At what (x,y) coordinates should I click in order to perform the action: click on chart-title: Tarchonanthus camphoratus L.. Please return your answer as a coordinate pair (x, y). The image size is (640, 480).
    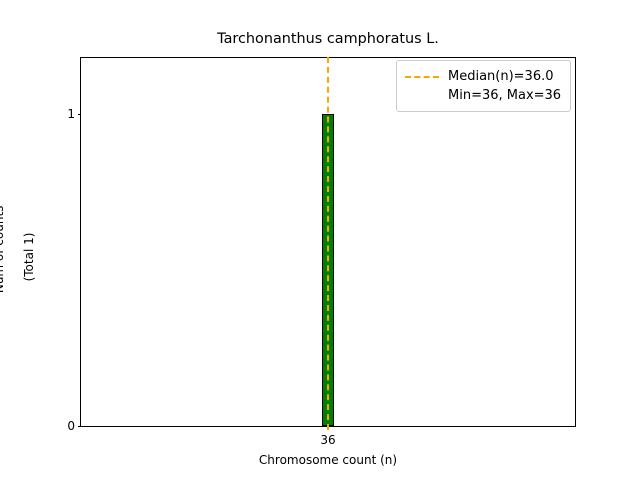
    Looking at the image, I should click on (328, 39).